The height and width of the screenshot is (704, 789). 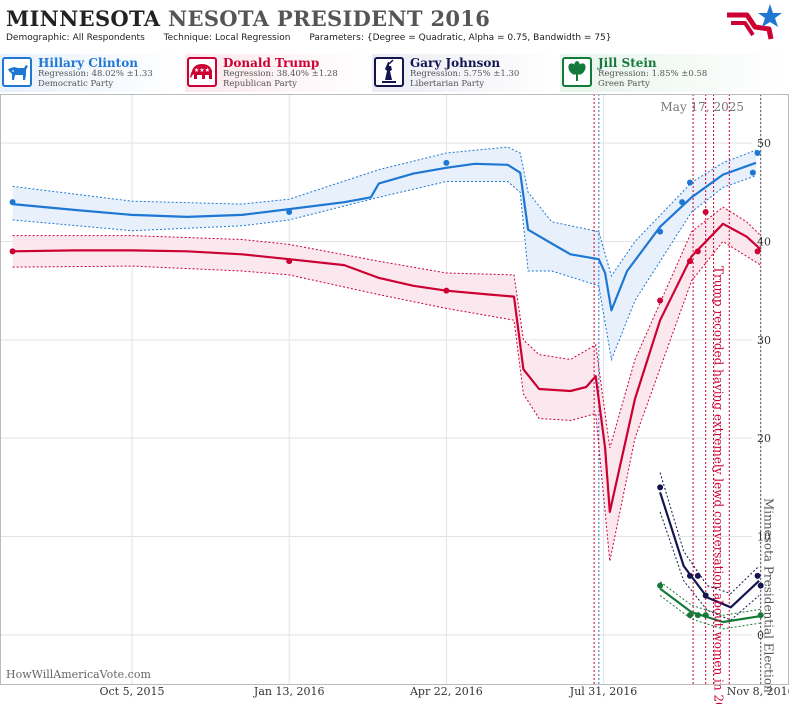 I want to click on candidate-regression: Regression: 38.40% ±1.28, so click(x=280, y=74).